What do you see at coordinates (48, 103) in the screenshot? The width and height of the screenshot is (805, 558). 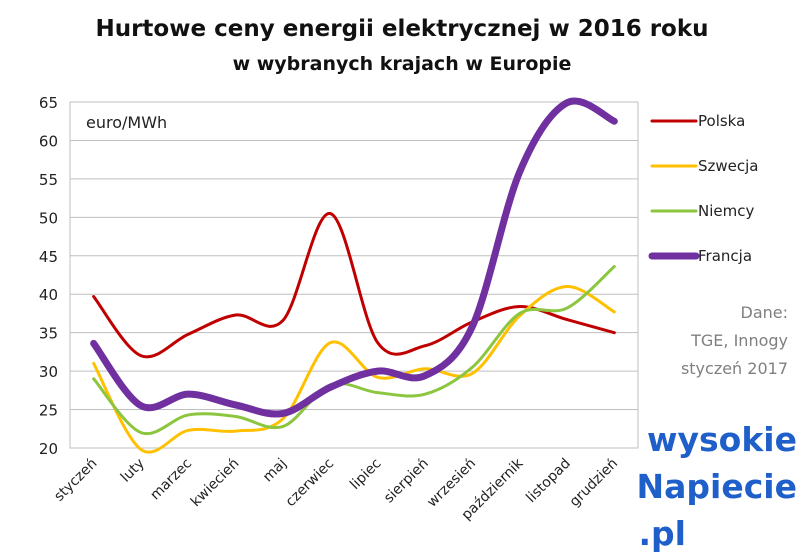 I see `y-tick-label: 65` at bounding box center [48, 103].